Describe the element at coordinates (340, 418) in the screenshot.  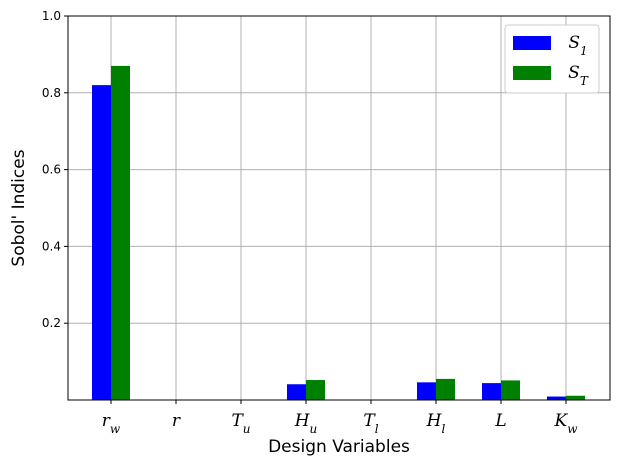
I see `x-axis-ticks: rw r Tu Hu Tl Hl L Kw` at that location.